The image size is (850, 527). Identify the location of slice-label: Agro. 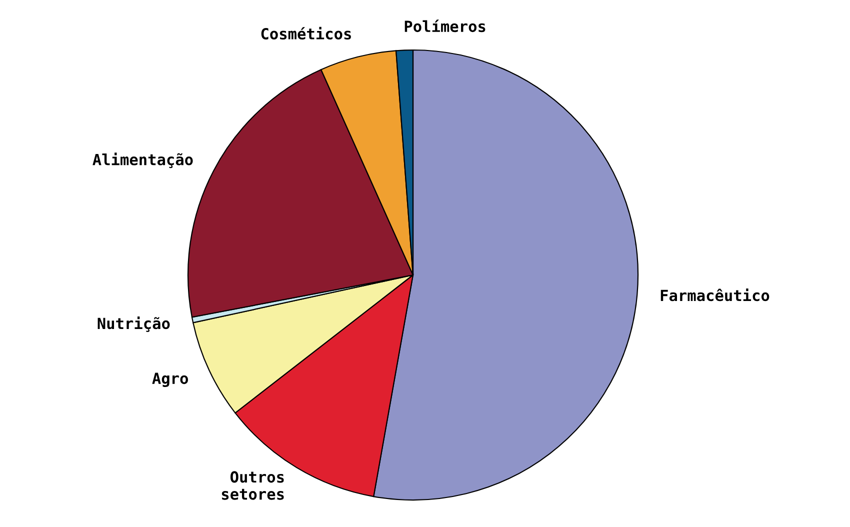
(170, 380).